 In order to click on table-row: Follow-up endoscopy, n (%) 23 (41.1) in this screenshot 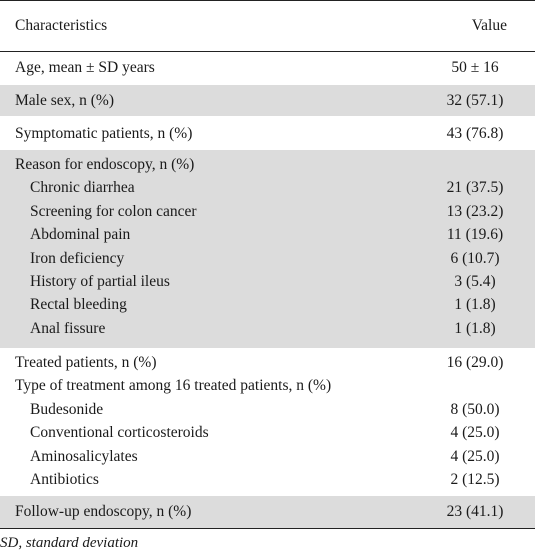, I will do `click(267, 511)`.